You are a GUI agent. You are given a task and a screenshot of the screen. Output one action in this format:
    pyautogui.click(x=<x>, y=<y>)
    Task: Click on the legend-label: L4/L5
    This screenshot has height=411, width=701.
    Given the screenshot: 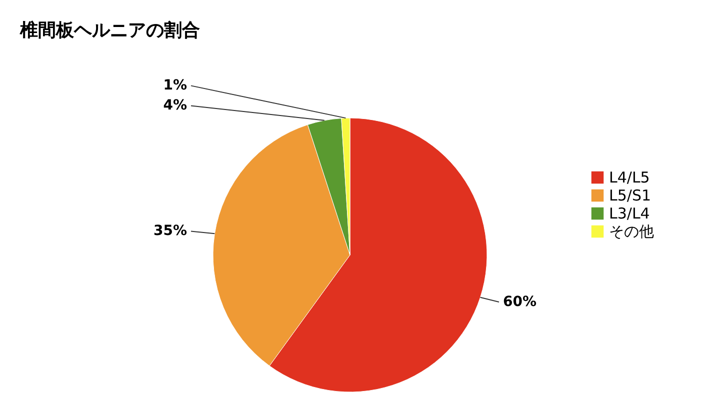 What is the action you would take?
    pyautogui.click(x=629, y=177)
    